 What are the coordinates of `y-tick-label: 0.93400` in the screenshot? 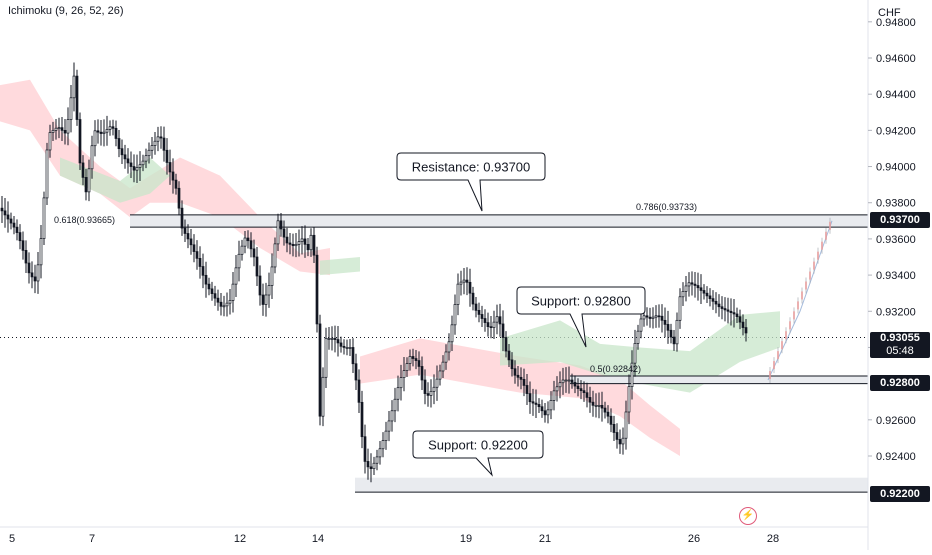 It's located at (896, 276).